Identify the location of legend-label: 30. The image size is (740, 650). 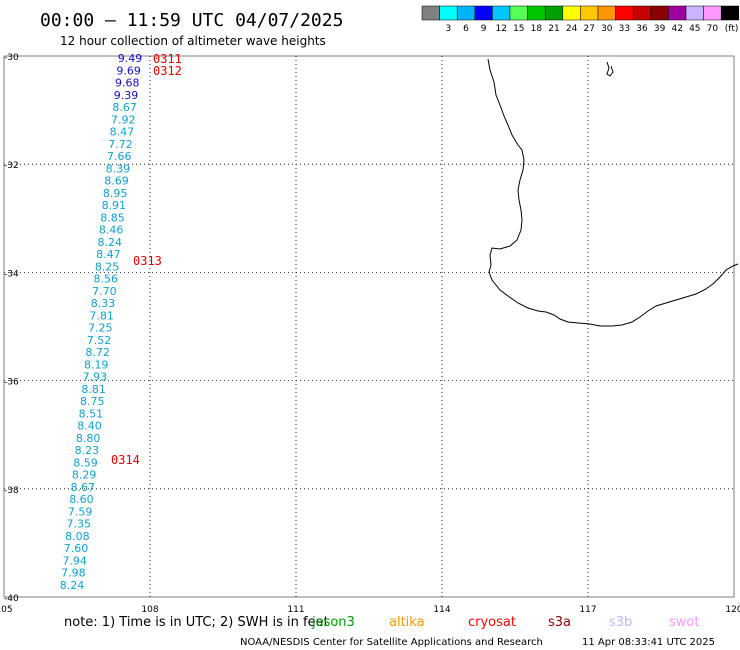
(607, 29).